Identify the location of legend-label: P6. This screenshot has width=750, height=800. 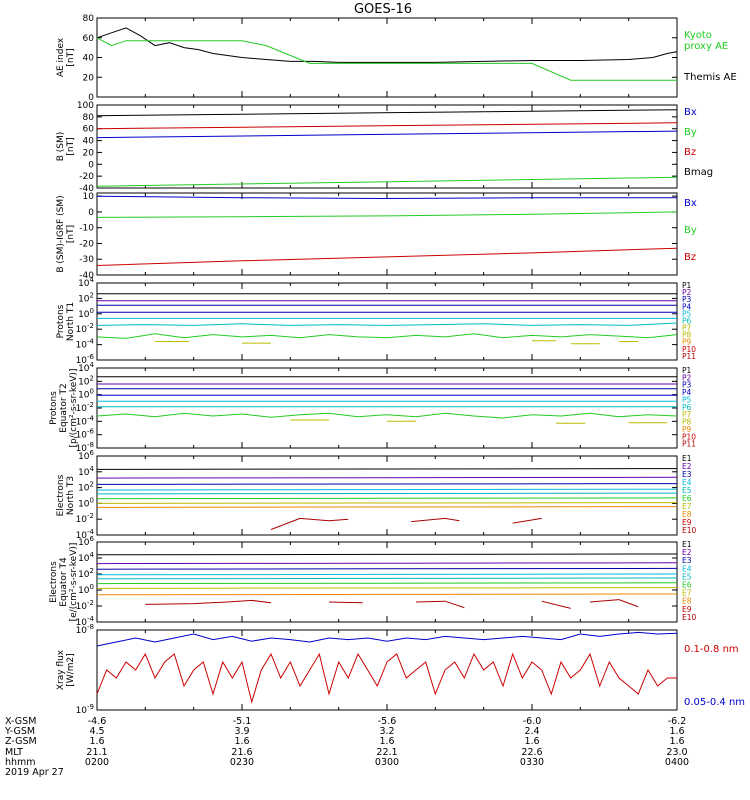
(687, 320).